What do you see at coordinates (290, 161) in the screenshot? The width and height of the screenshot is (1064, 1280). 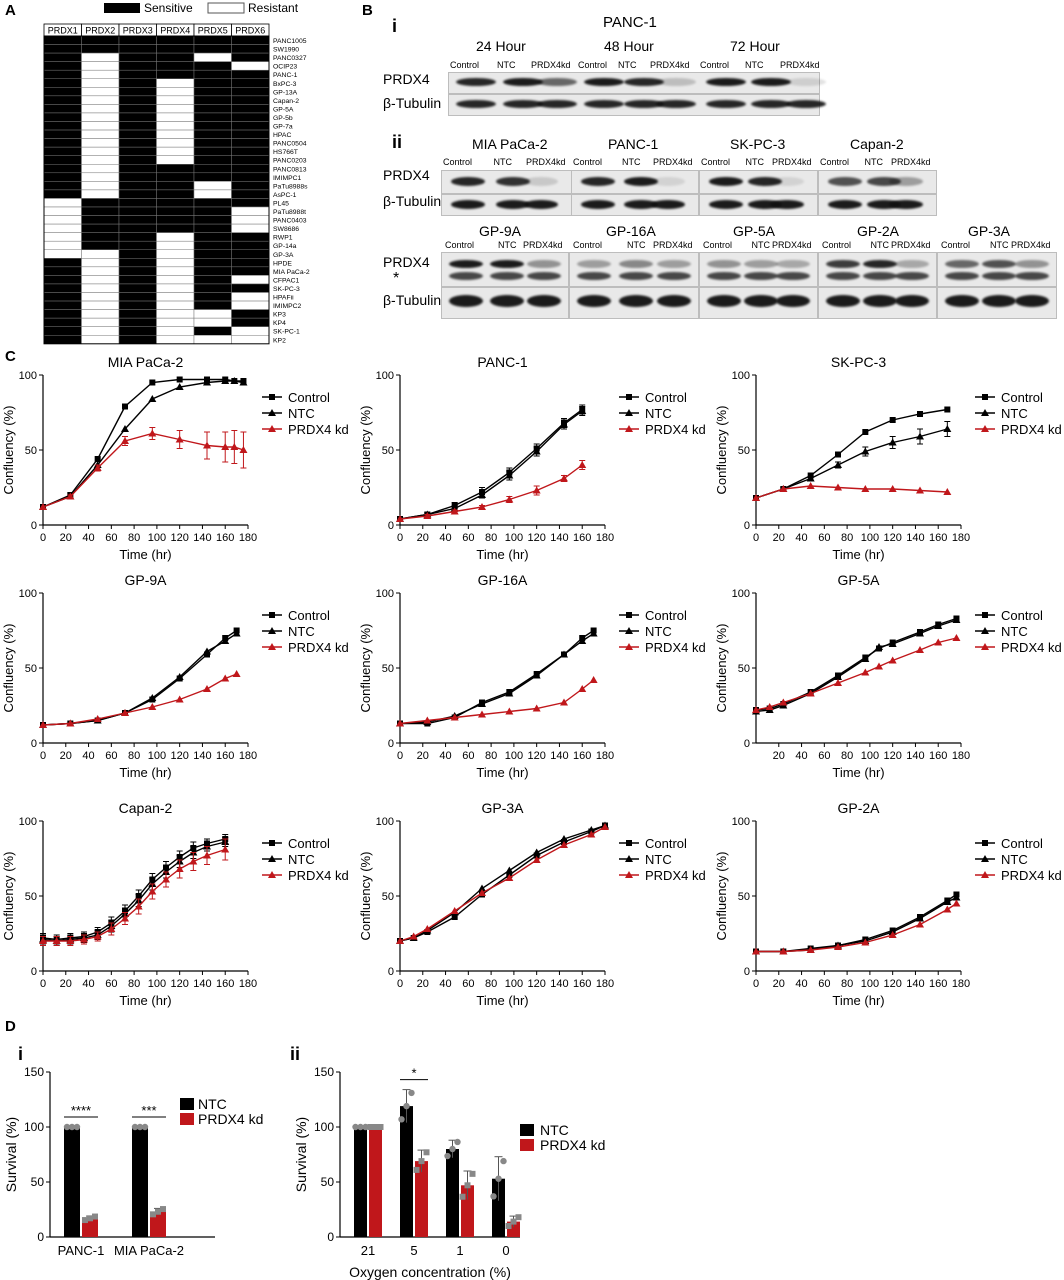 I see `heatmap-cell-line-label: PANC0203` at bounding box center [290, 161].